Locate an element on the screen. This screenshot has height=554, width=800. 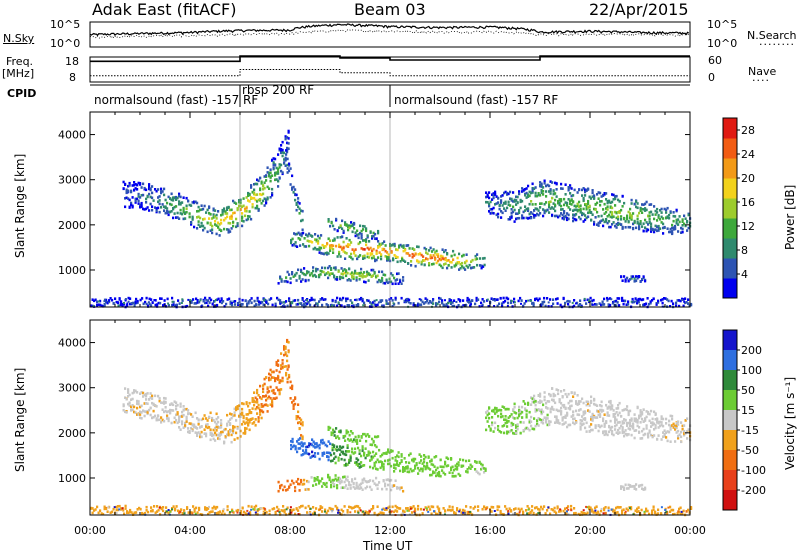
power-colorbar-tick-label: 8 is located at coordinates (744, 250).